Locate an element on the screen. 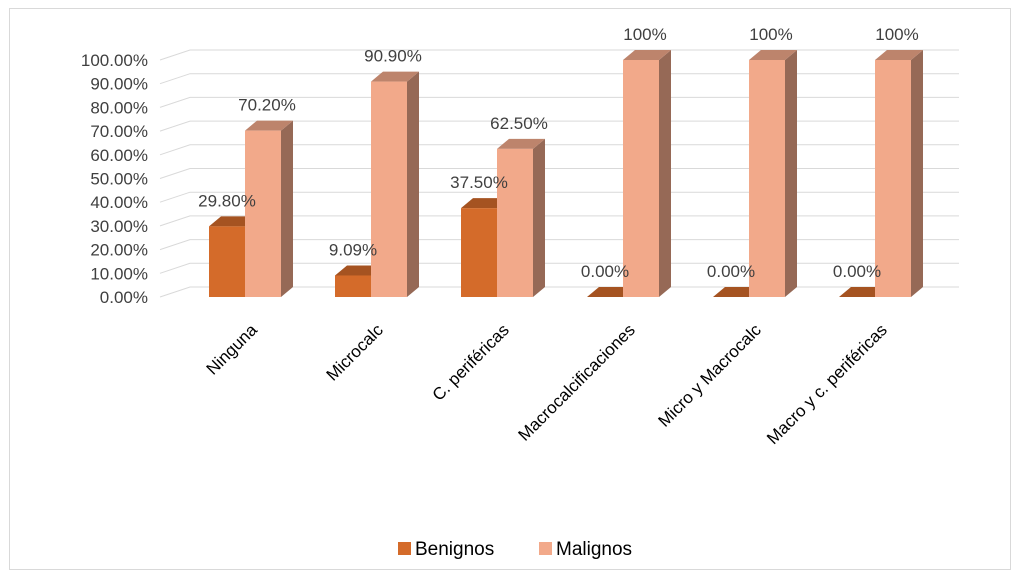 The width and height of the screenshot is (1020, 579). y-tick-label: 70.00% is located at coordinates (119, 131).